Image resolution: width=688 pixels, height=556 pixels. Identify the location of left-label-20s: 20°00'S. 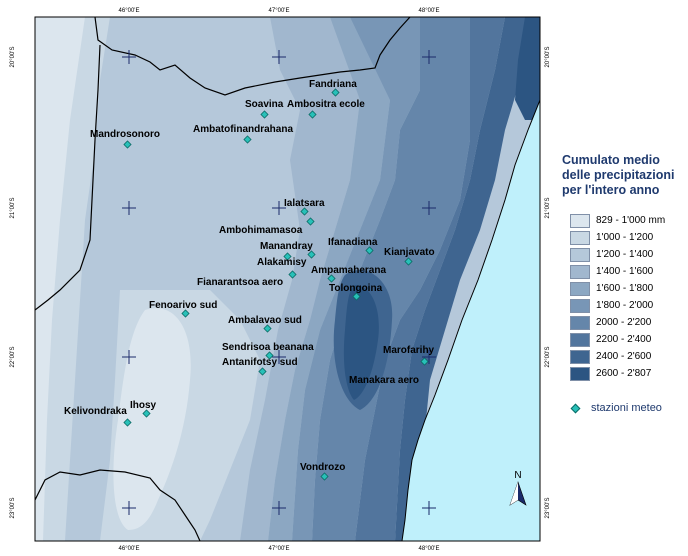
(13, 57).